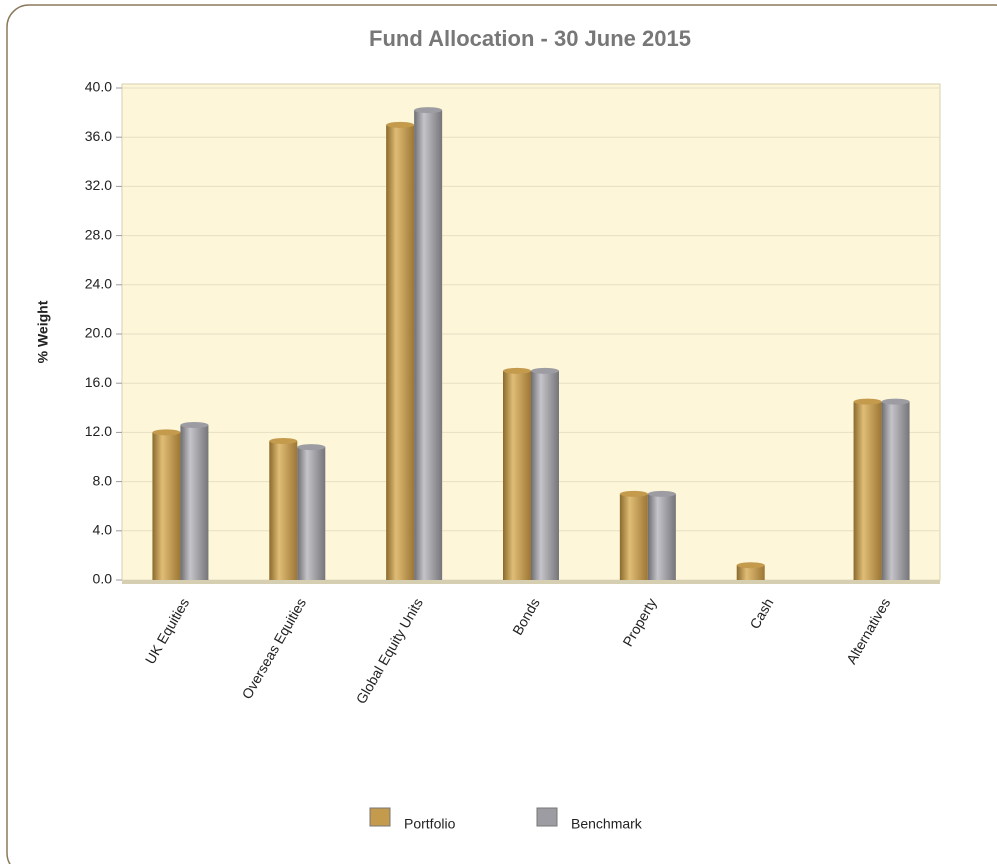 Image resolution: width=997 pixels, height=864 pixels. What do you see at coordinates (530, 38) in the screenshot?
I see `chart-title: Fund Allocation - 30 June 2015` at bounding box center [530, 38].